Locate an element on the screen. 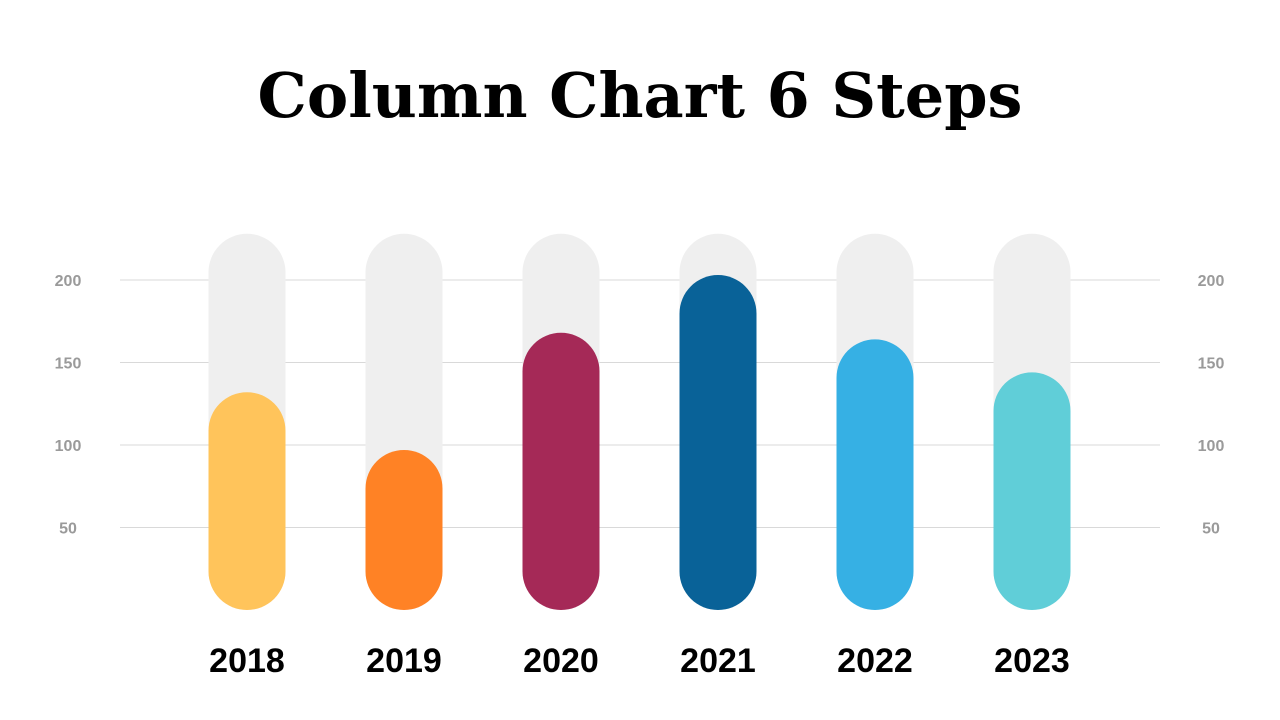  bar-2023 is located at coordinates (1032, 491).